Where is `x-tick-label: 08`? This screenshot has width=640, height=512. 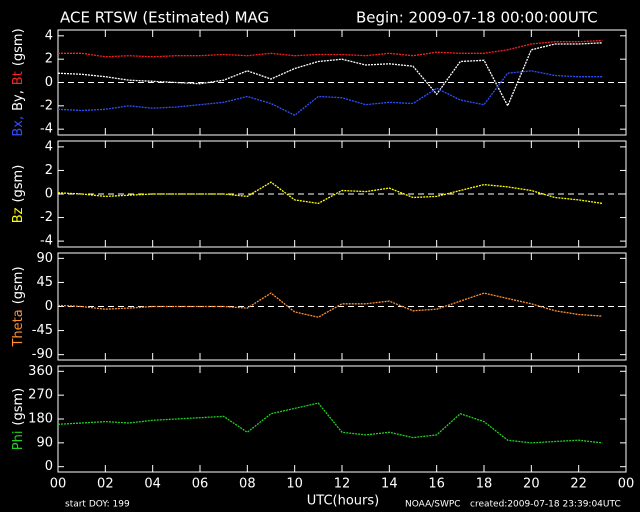 x-tick-label: 08 is located at coordinates (247, 484).